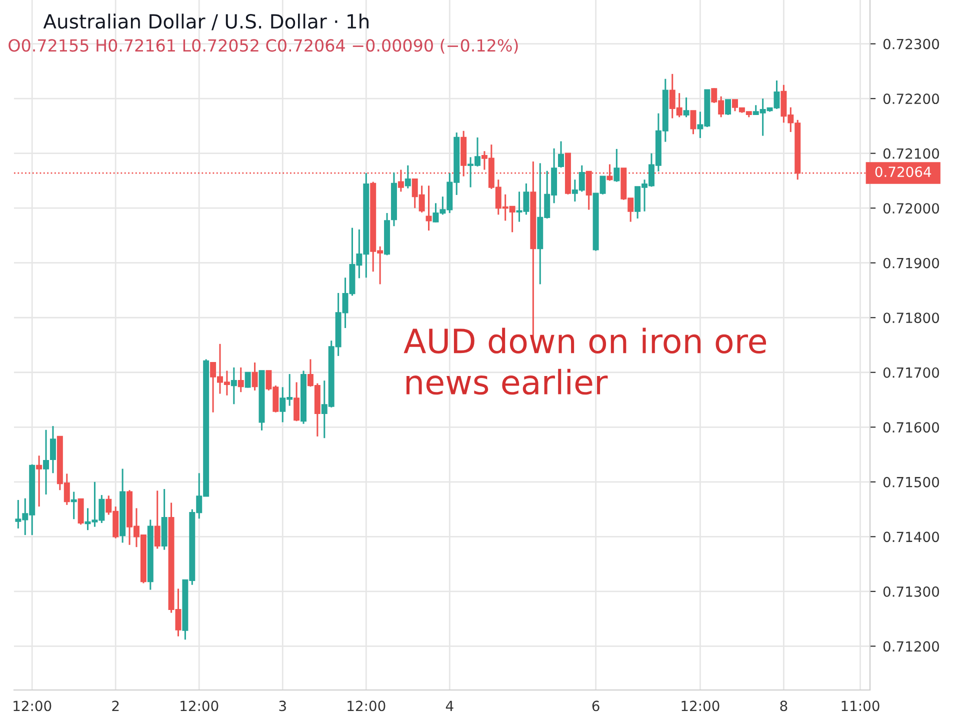  Describe the element at coordinates (911, 208) in the screenshot. I see `y-tick-label: 0.72000` at that location.